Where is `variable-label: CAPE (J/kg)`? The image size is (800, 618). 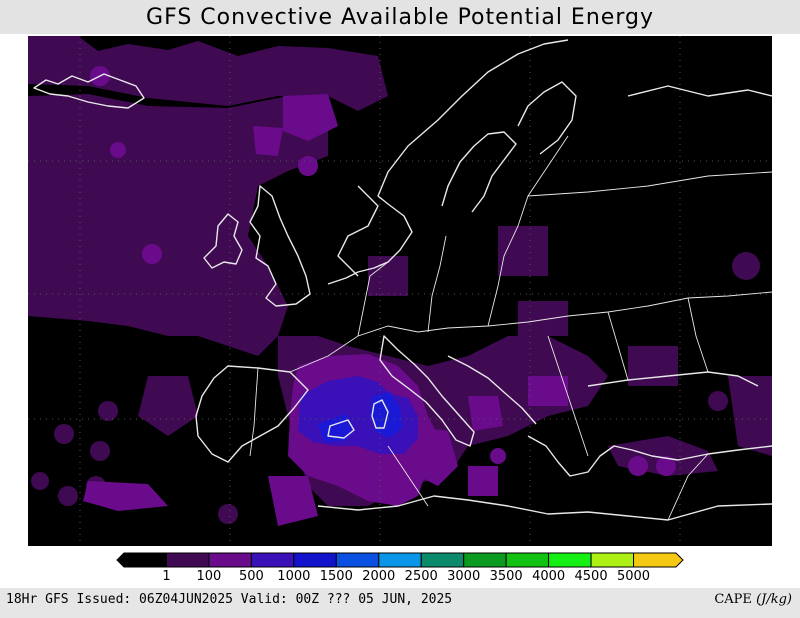 variable-label: CAPE (J/kg) is located at coordinates (753, 599).